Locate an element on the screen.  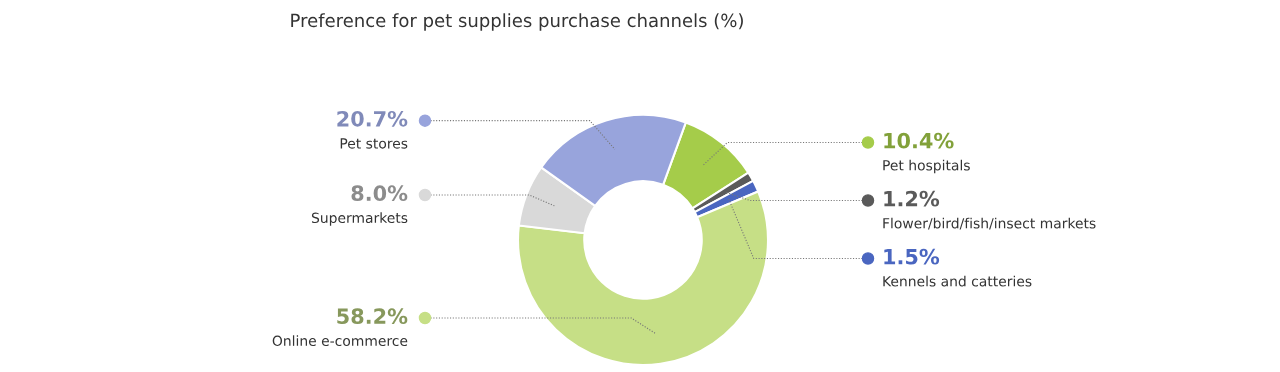
data-label: 8.0% is located at coordinates (379, 193).